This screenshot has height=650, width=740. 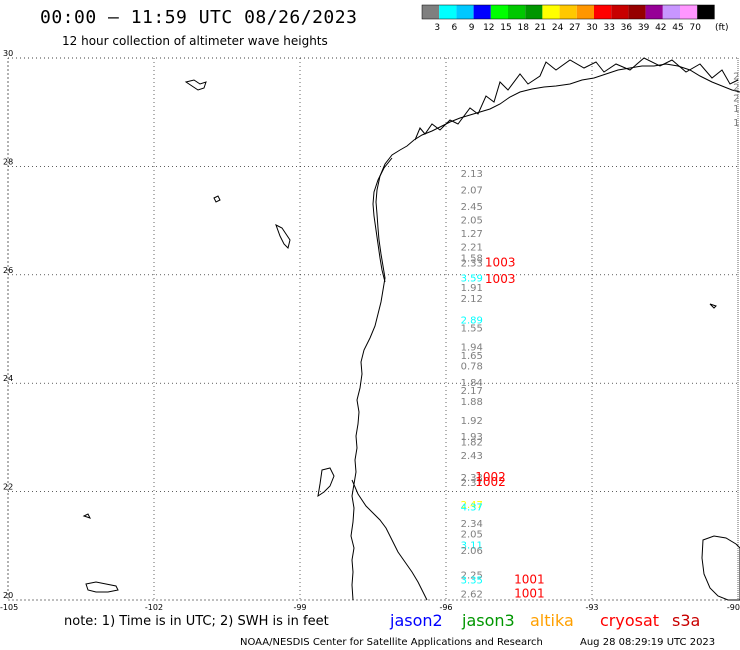 I want to click on swh-label: 2.45, so click(x=472, y=207).